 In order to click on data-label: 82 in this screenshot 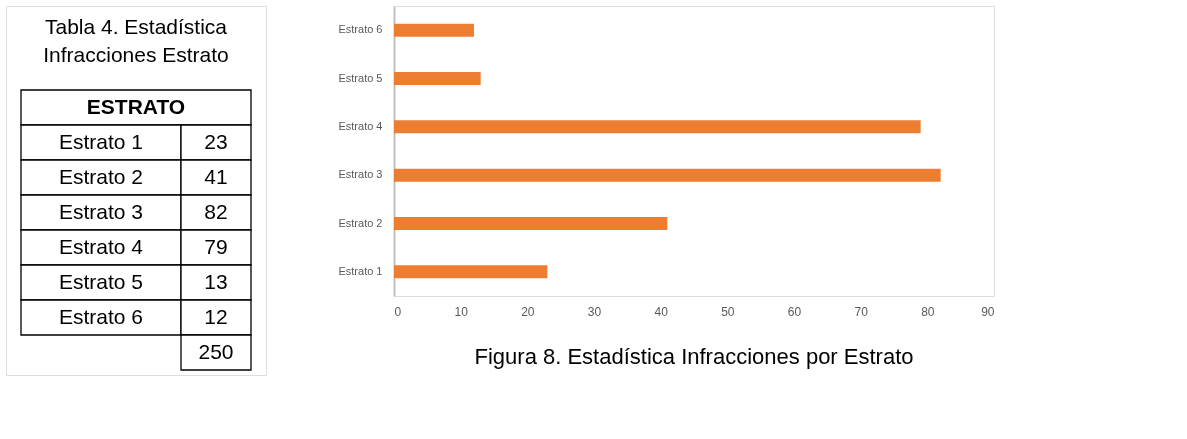, I will do `click(216, 211)`.